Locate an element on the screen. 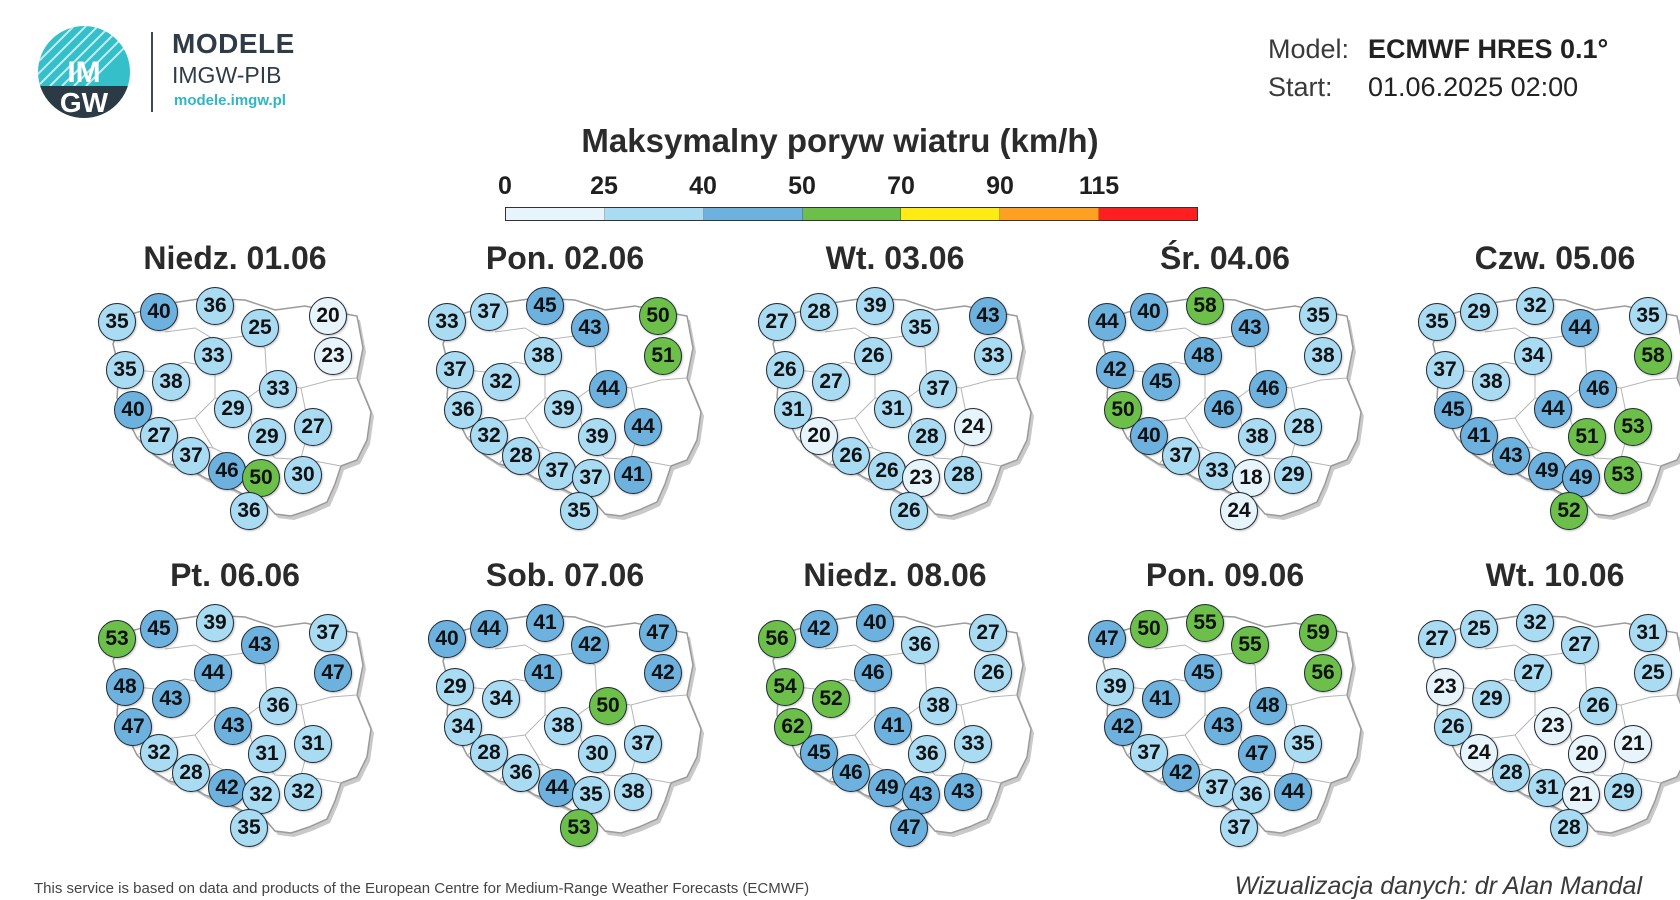 The height and width of the screenshot is (900, 1680). logo-divider is located at coordinates (152, 72).